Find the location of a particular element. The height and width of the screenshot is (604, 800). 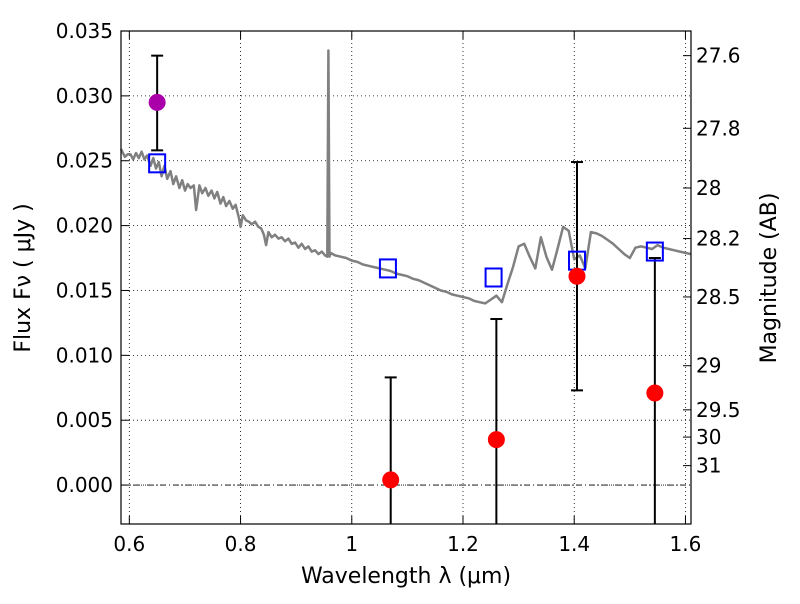

right-axis-title: Magnitude (AB) is located at coordinates (769, 278).